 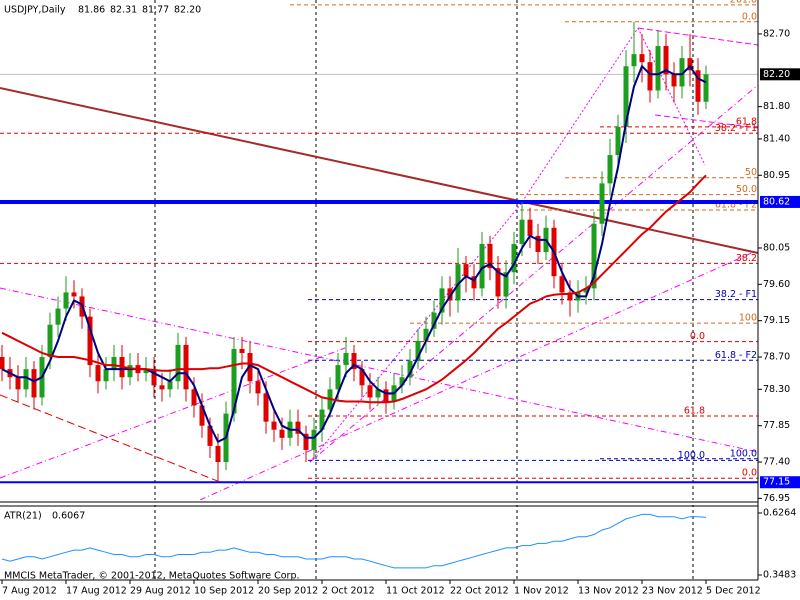 I want to click on title-value: 81.77, so click(x=155, y=10).